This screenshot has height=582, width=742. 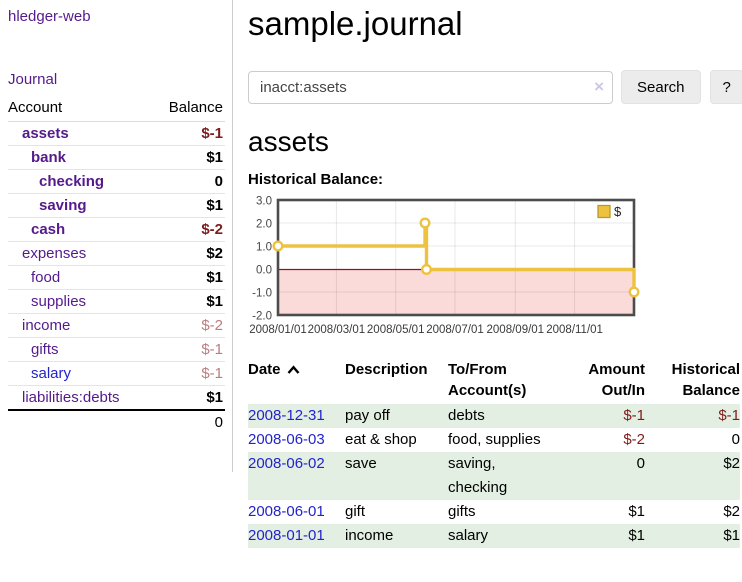 I want to click on y-axis-labels: 3.0 2.0 1.0 0.0 -1.0 -2.0, so click(x=262, y=259).